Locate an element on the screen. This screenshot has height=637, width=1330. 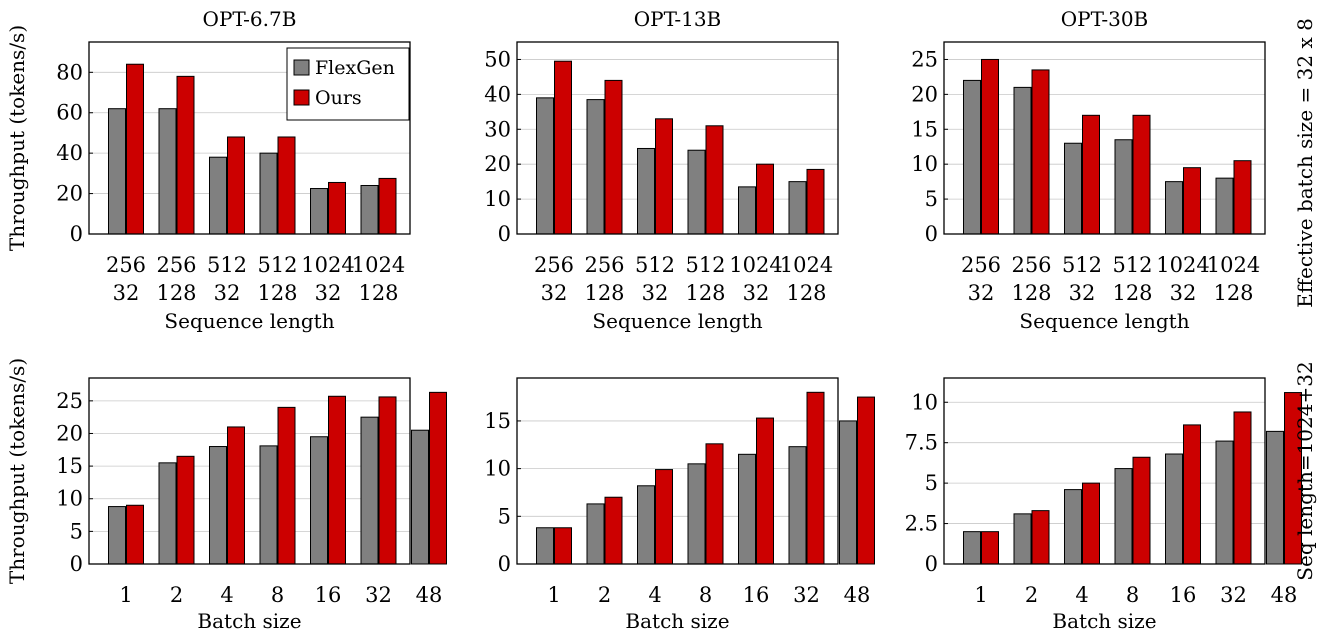
legend-swatch-flexgen is located at coordinates (301, 67).